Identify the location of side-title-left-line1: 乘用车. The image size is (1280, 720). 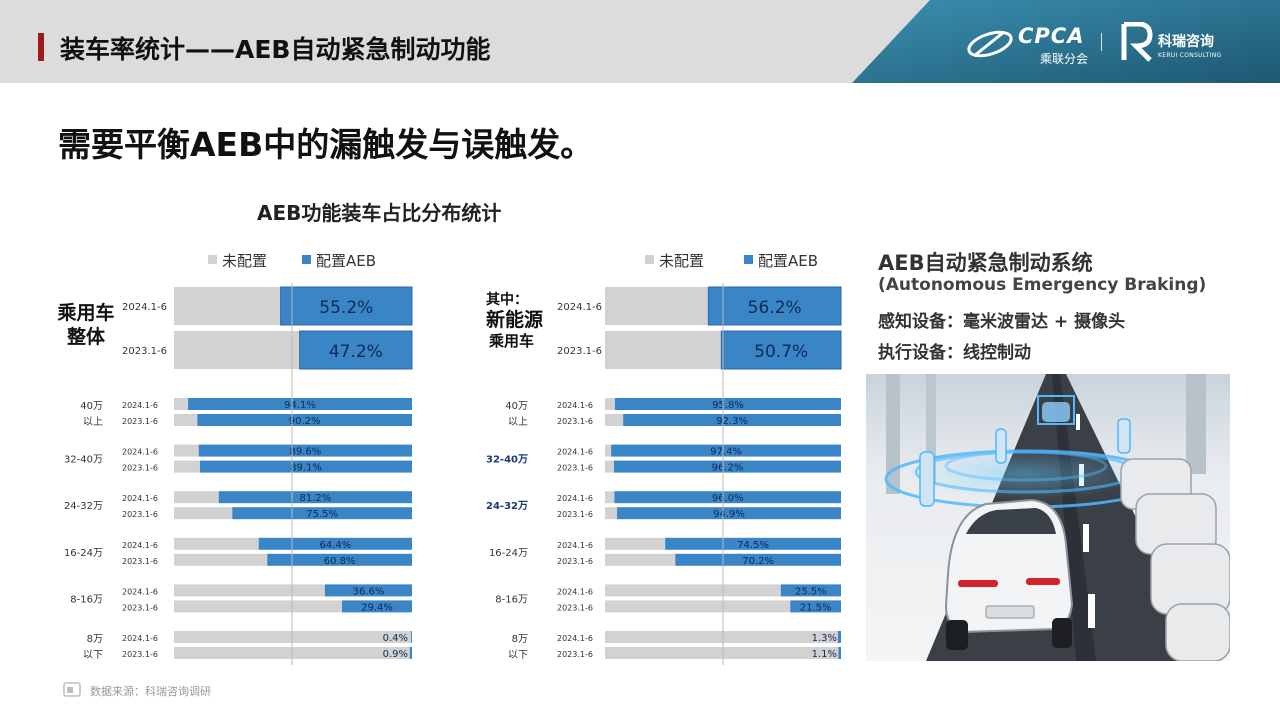
(86, 313).